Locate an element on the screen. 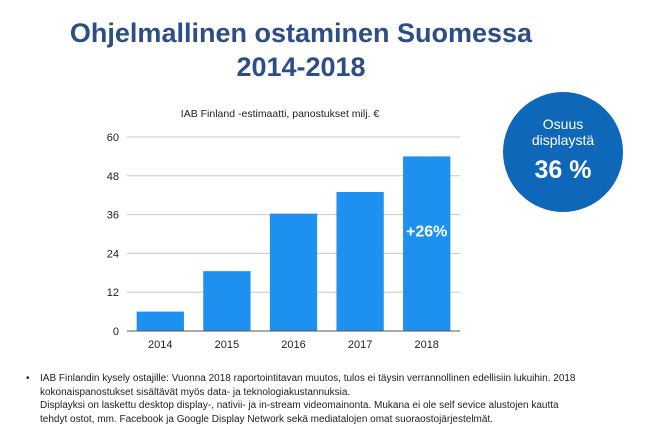 The height and width of the screenshot is (440, 650). page-title-line-1: Ohjelmallinen ostaminen Suomessa is located at coordinates (301, 33).